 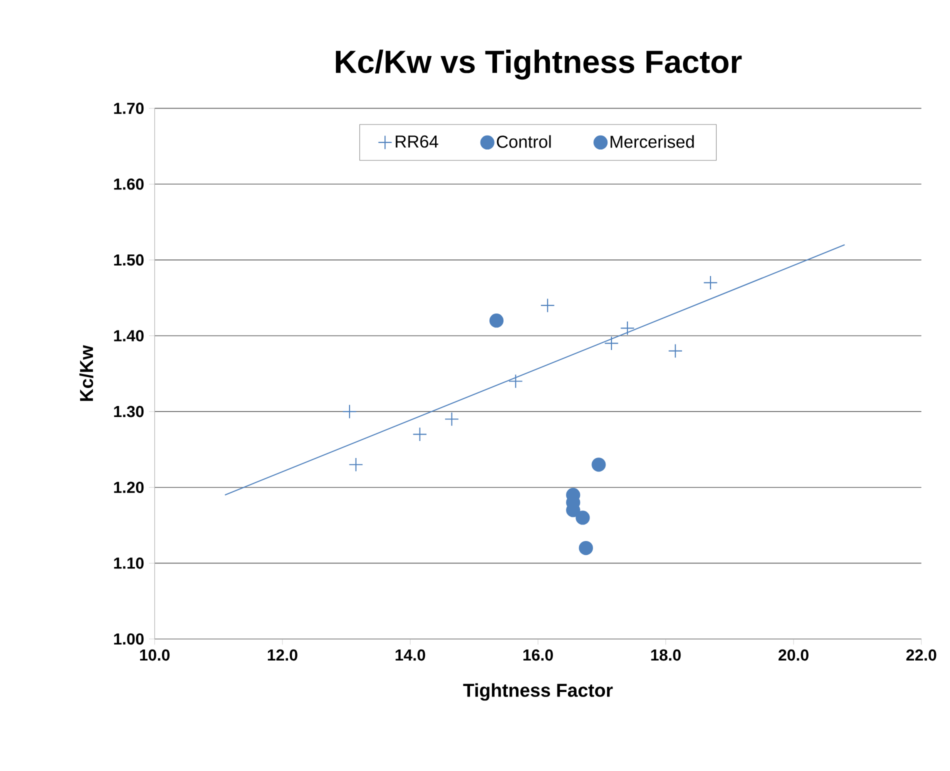 I want to click on y-tick-label: 1.50, so click(x=129, y=260).